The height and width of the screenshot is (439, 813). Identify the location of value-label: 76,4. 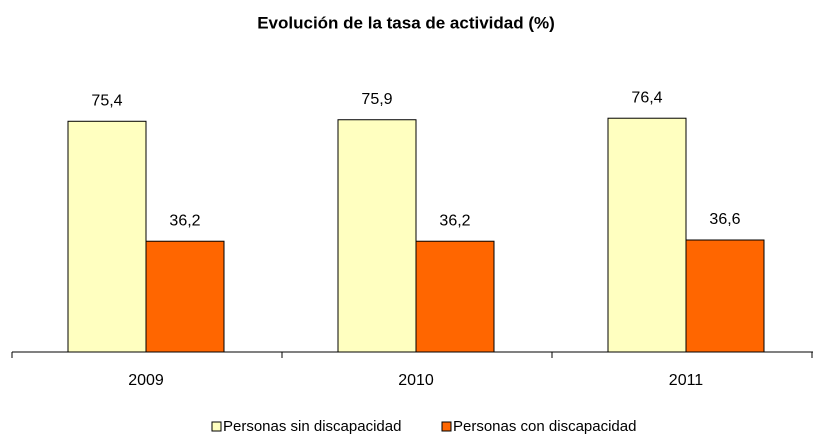
(646, 97).